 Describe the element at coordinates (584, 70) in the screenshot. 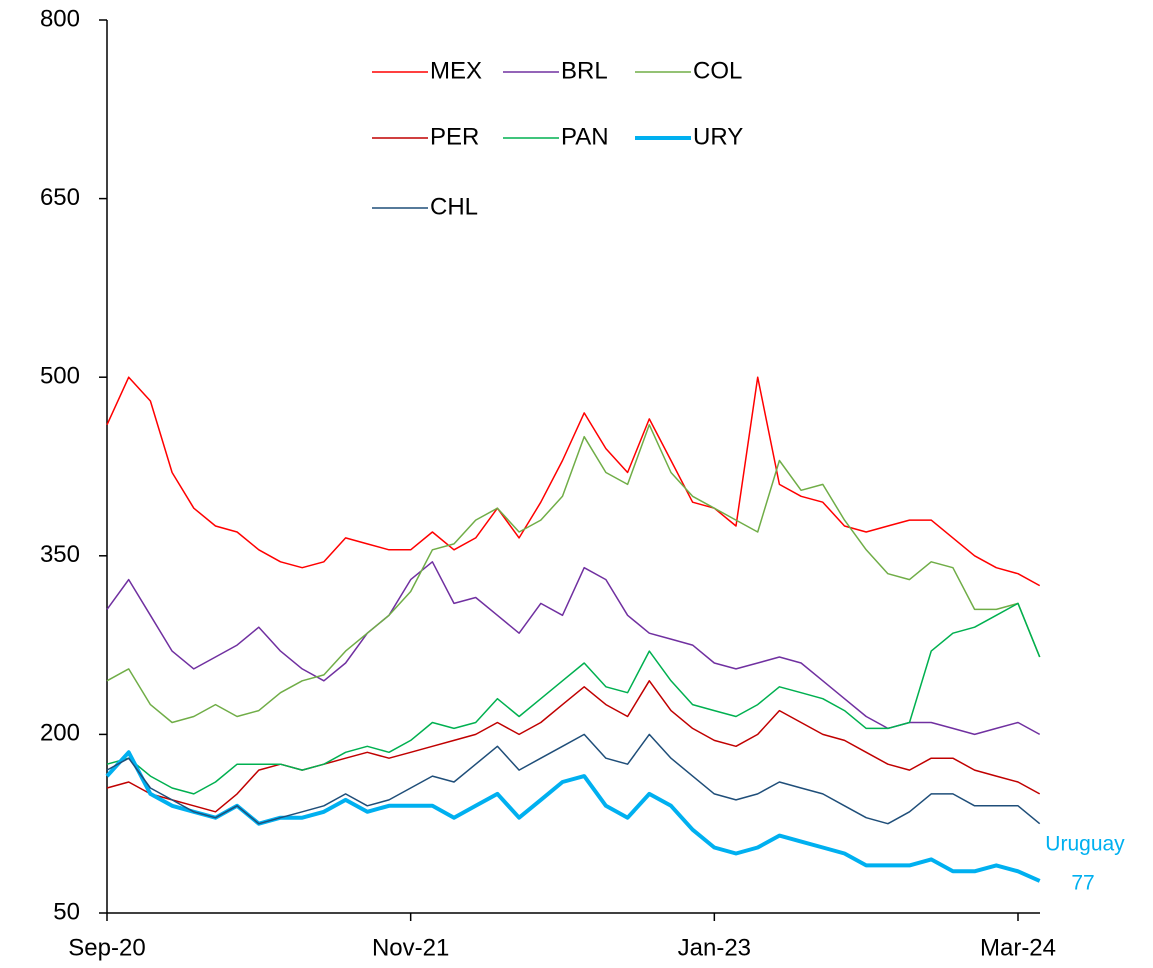

I see `legend-label: BRL` at that location.